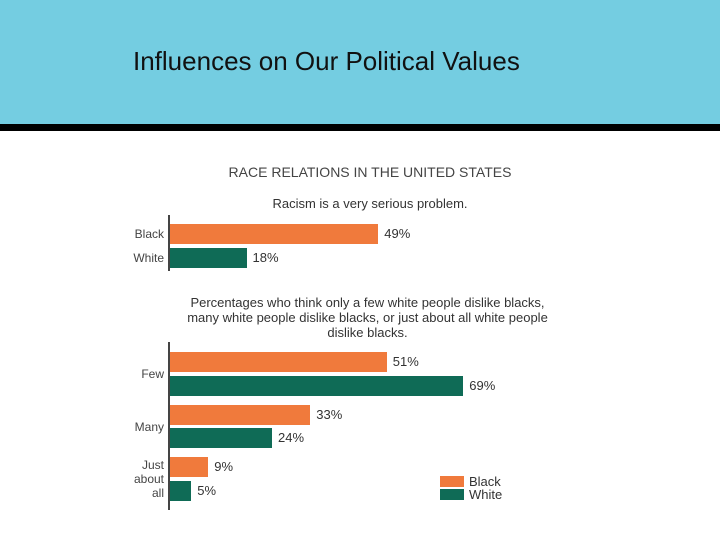 This screenshot has height=540, width=720. I want to click on value-label: 18%, so click(265, 257).